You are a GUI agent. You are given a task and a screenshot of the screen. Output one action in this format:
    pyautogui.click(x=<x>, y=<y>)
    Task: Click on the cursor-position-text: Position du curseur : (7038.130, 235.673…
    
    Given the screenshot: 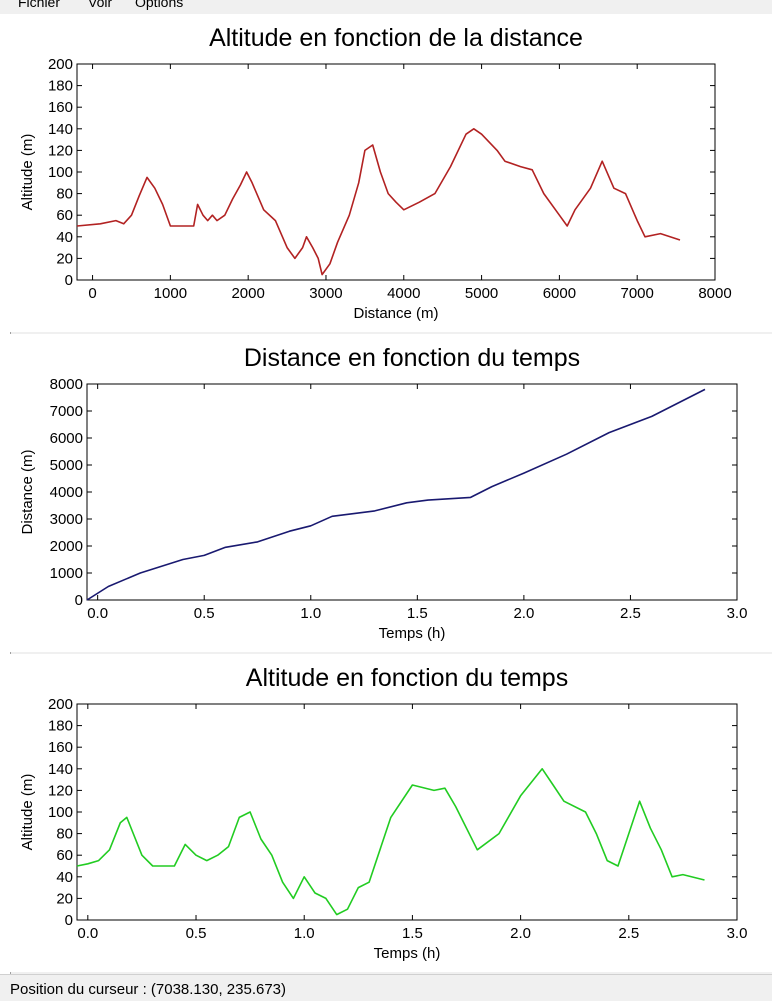 What is the action you would take?
    pyautogui.click(x=148, y=989)
    